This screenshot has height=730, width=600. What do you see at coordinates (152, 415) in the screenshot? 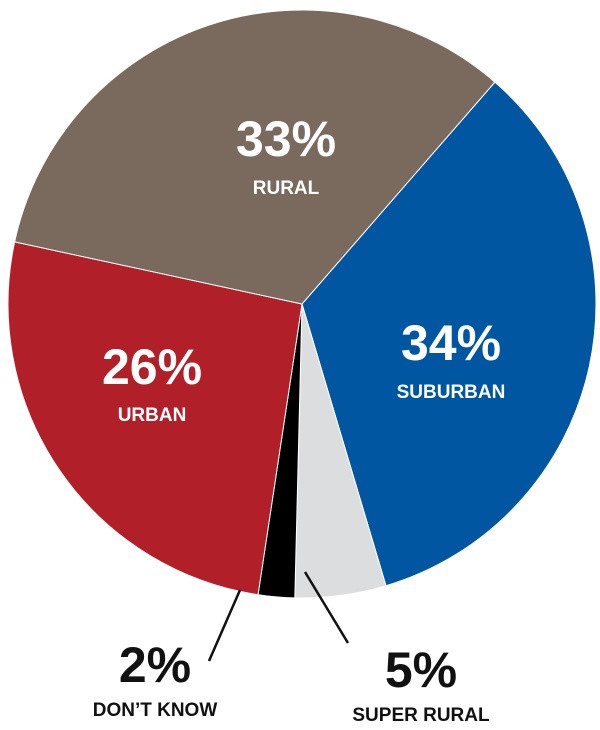
I see `slice-category-label-urban: URBAN` at bounding box center [152, 415].